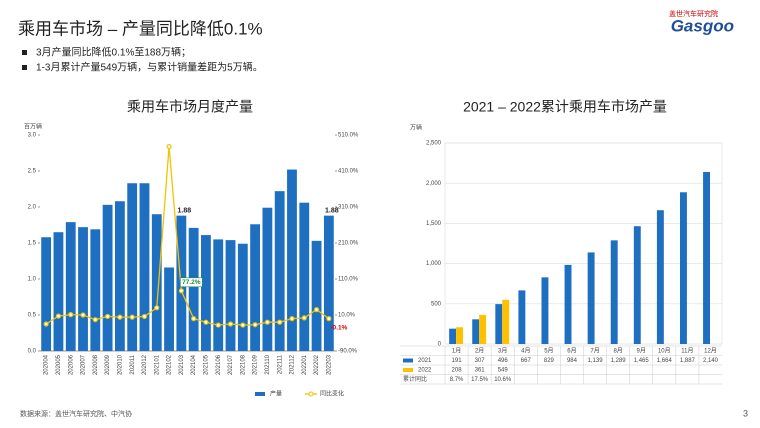 This screenshot has width=760, height=428. I want to click on table-value: 1,139, so click(596, 361).